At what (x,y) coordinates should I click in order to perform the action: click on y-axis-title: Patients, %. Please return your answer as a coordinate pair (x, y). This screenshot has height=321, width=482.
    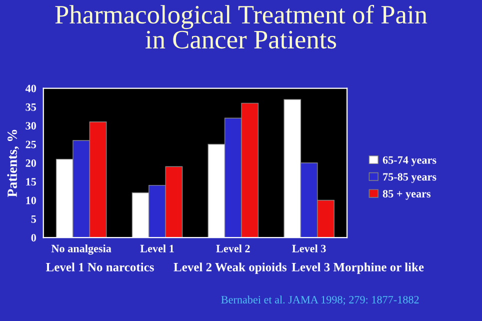
    Looking at the image, I should click on (13, 164).